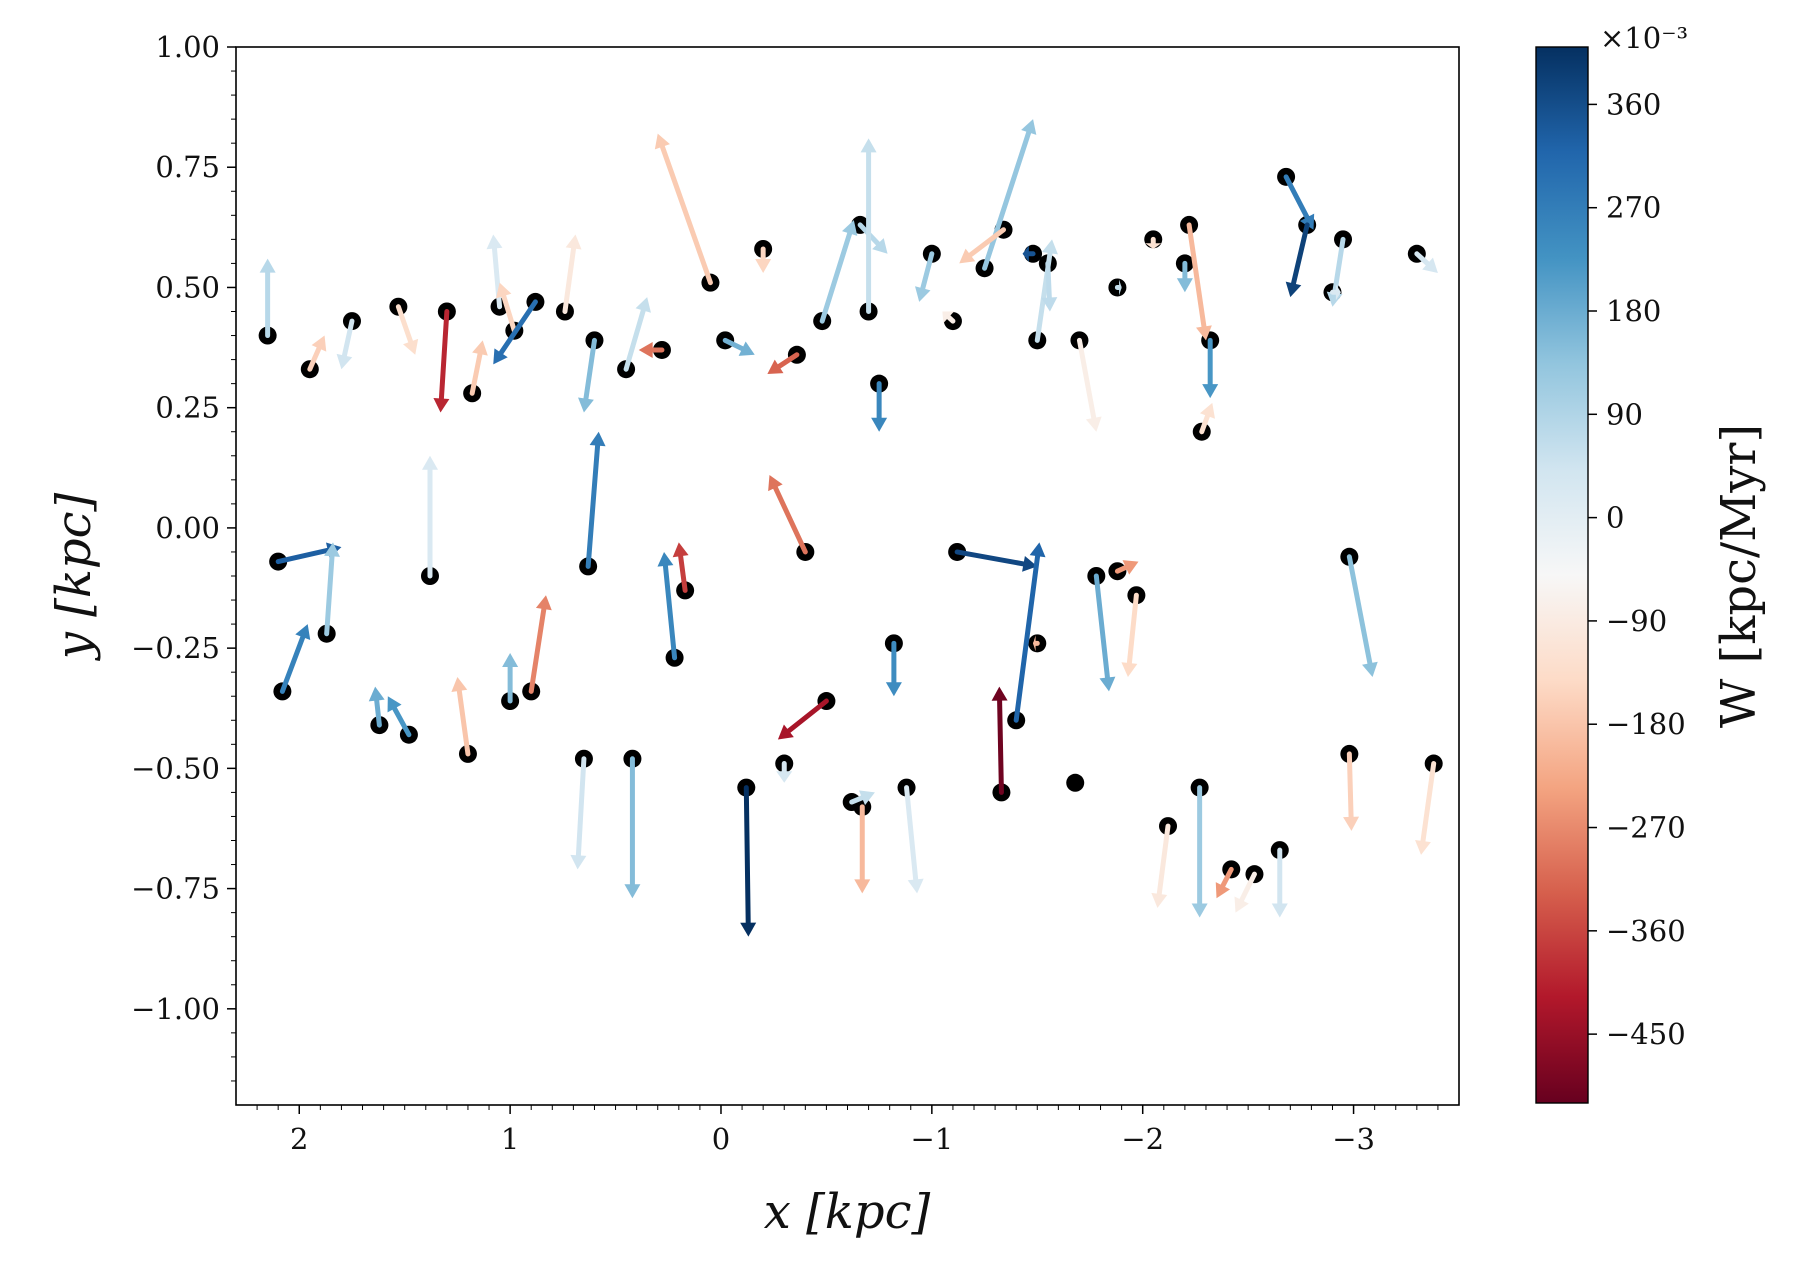 This screenshot has width=1814, height=1270. I want to click on colorbar-tick-label: −450, so click(1646, 1034).